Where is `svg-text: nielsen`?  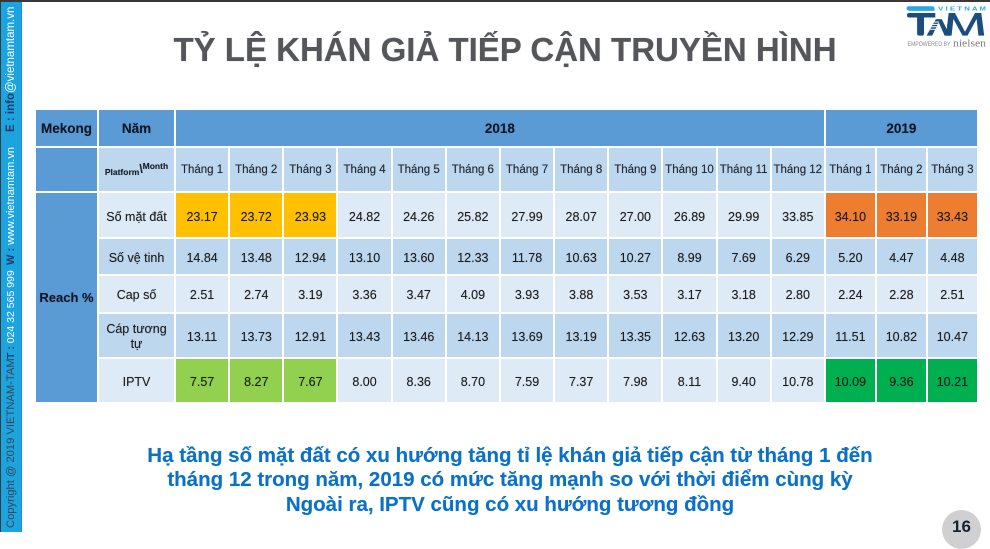 svg-text: nielsen is located at coordinates (969, 44).